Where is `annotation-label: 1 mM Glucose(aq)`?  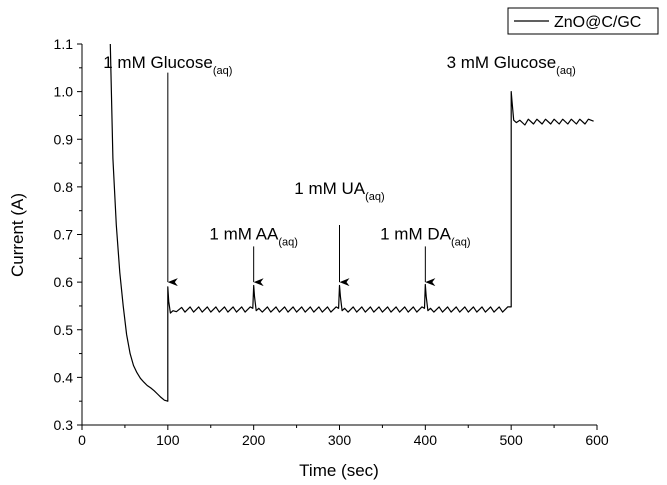
annotation-label: 1 mM Glucose(aq) is located at coordinates (167, 65).